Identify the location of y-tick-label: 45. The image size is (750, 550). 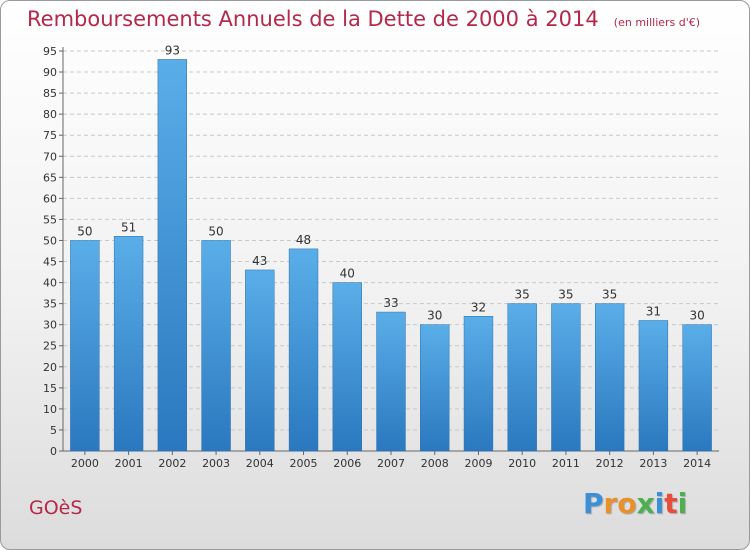
(50, 262).